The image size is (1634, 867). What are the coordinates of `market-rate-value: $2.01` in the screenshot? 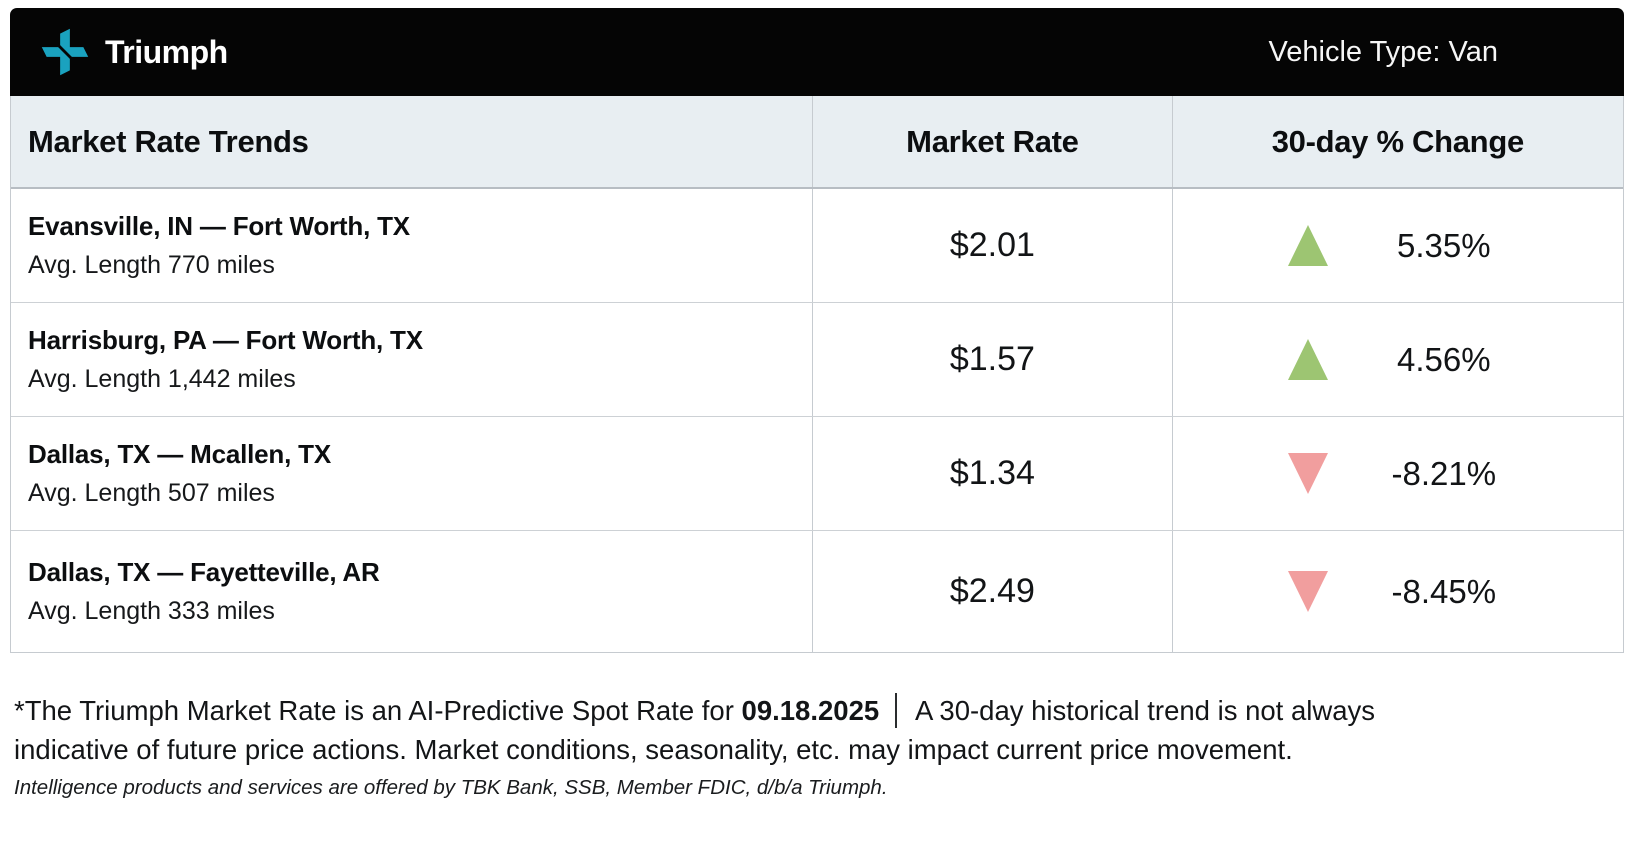 It's located at (991, 245).